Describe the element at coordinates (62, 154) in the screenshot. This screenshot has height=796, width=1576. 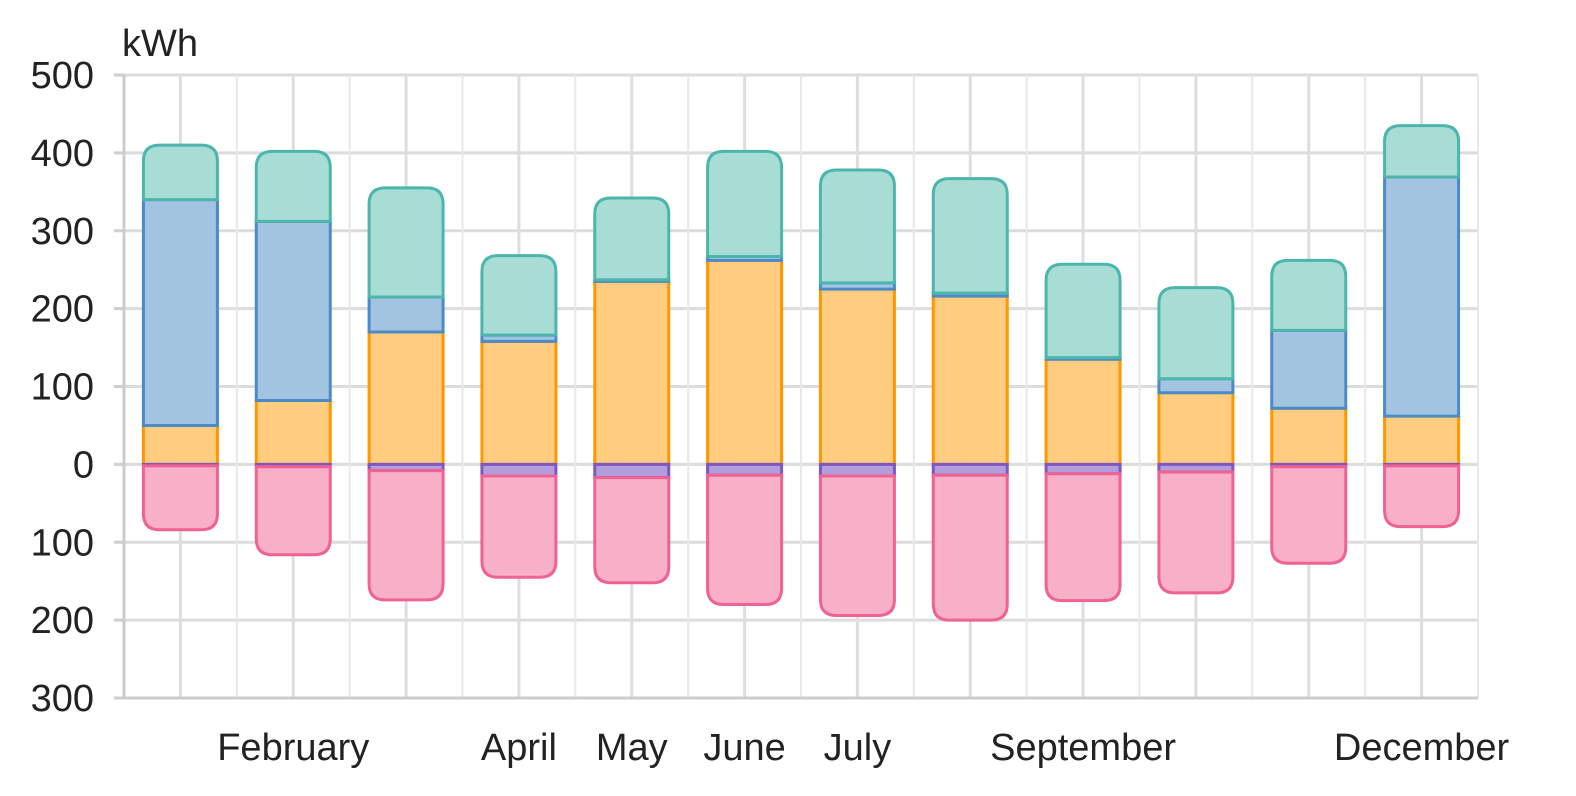
I see `y-tick-label: 400` at that location.